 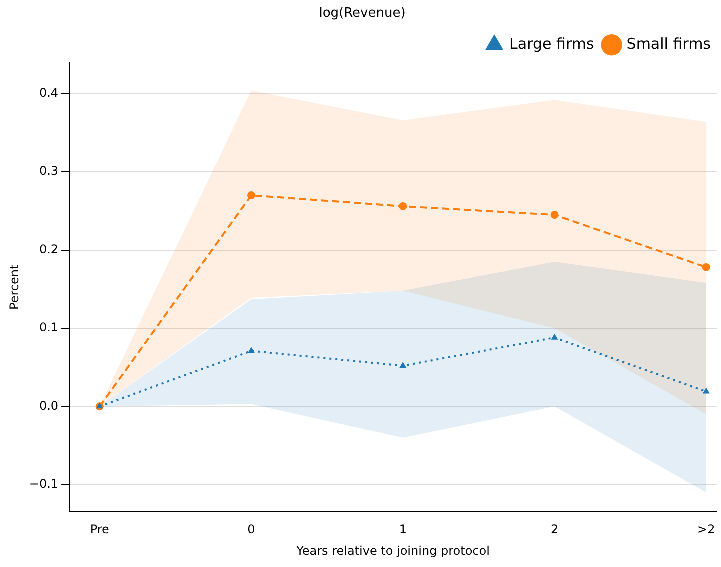 I want to click on x-tick-label: 0, so click(x=252, y=529).